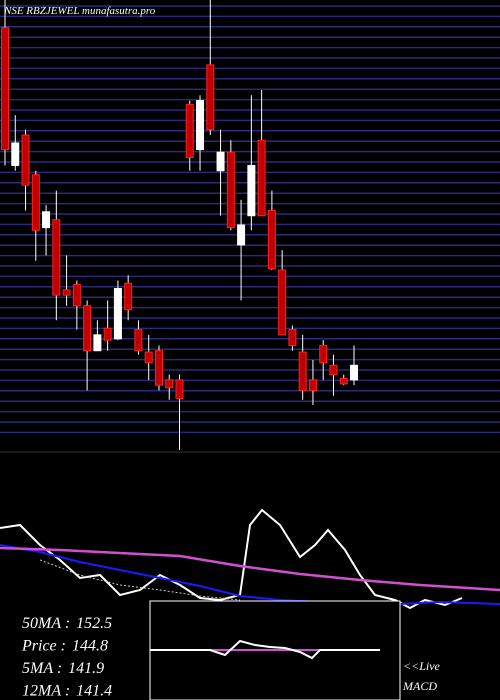 This screenshot has height=700, width=500. I want to click on ma-magenta, so click(250, 569).